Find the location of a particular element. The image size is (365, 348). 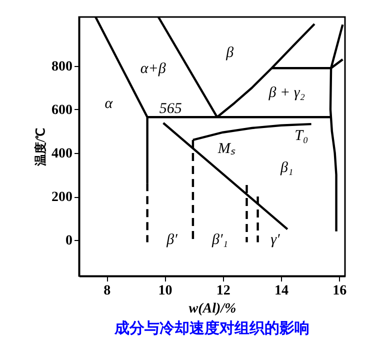

x-tick-label: 16 is located at coordinates (339, 291).